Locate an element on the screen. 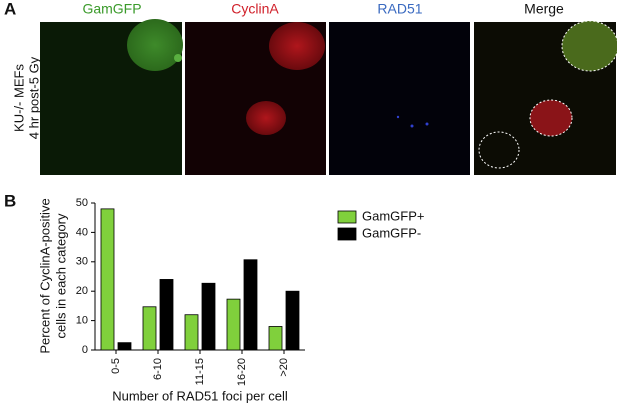 This screenshot has height=408, width=617. y-axis-label: Percent of CyclinA-positive is located at coordinates (44, 275).